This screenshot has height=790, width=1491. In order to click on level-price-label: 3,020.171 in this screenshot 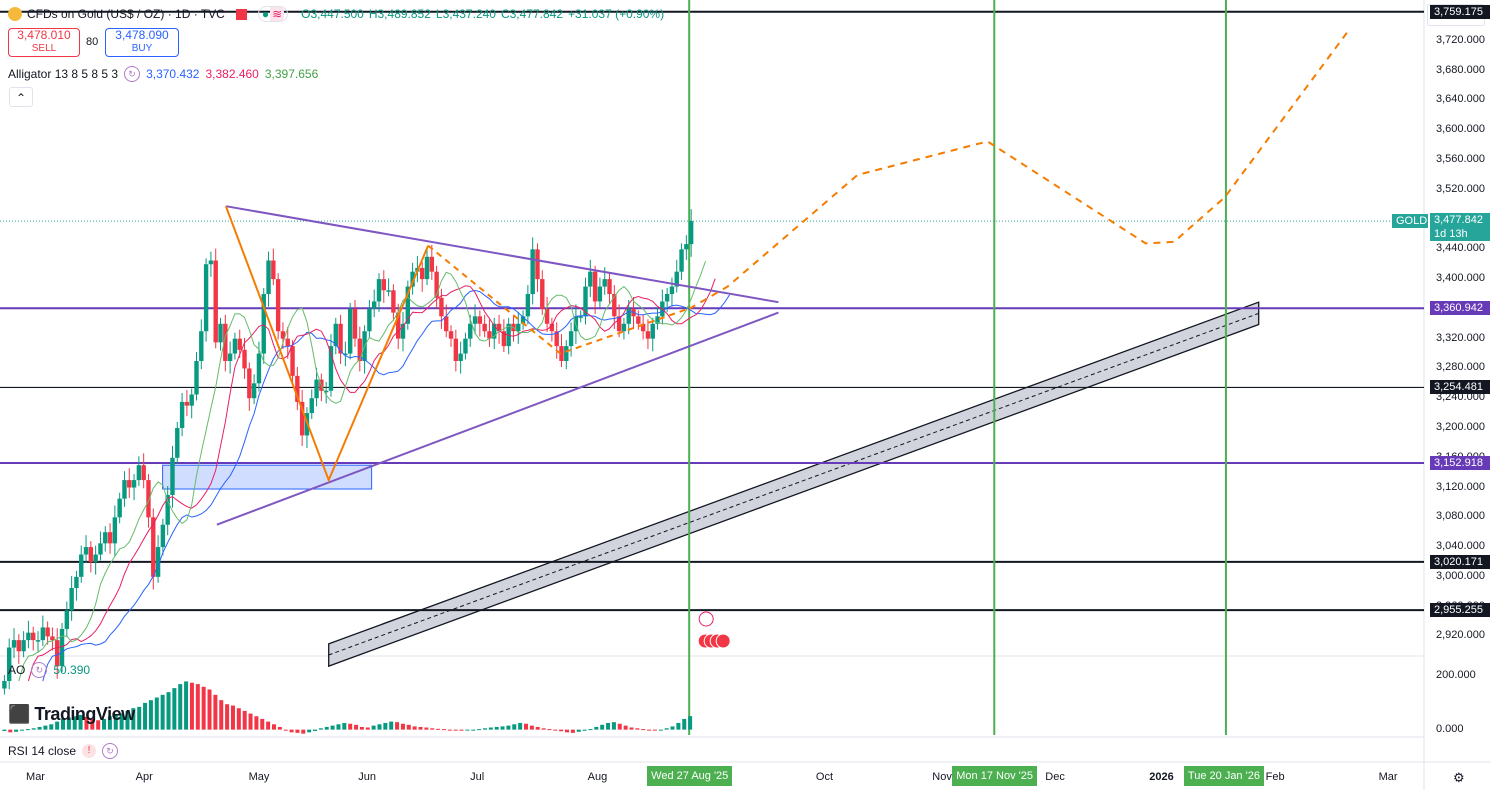, I will do `click(1460, 561)`.